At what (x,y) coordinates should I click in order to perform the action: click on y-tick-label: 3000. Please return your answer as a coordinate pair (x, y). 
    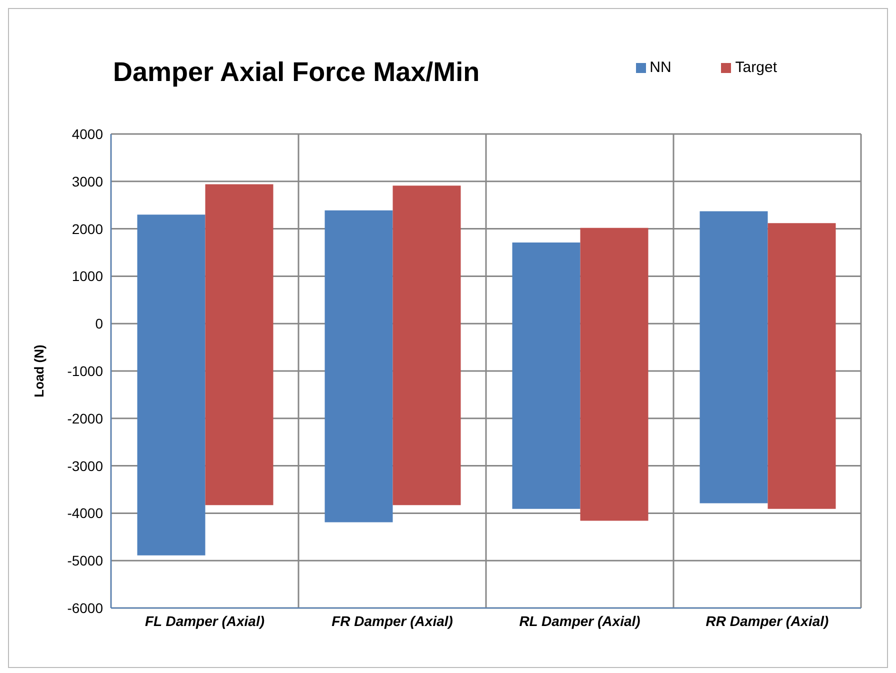
    Looking at the image, I should click on (88, 181).